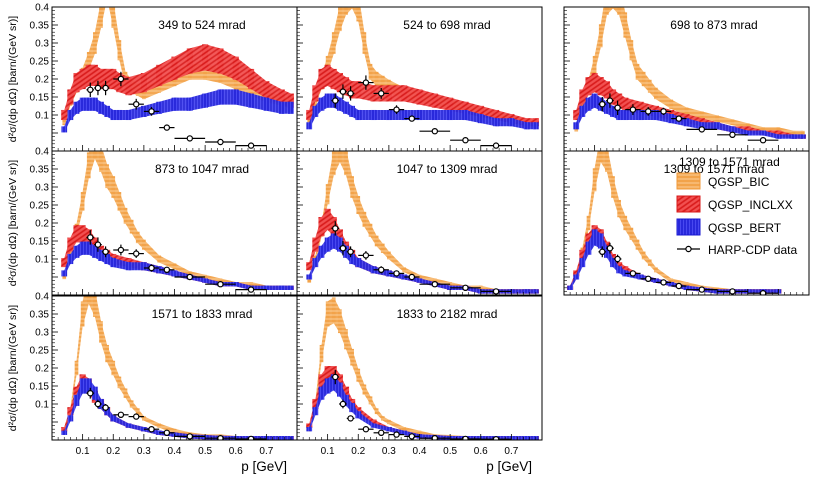 Image resolution: width=830 pixels, height=483 pixels. What do you see at coordinates (164, 221) in the screenshot?
I see `panel-4: 0.1 0.15 0.2 0.25 0.3 0.35 0.4 873 to 1047 mrad` at bounding box center [164, 221].